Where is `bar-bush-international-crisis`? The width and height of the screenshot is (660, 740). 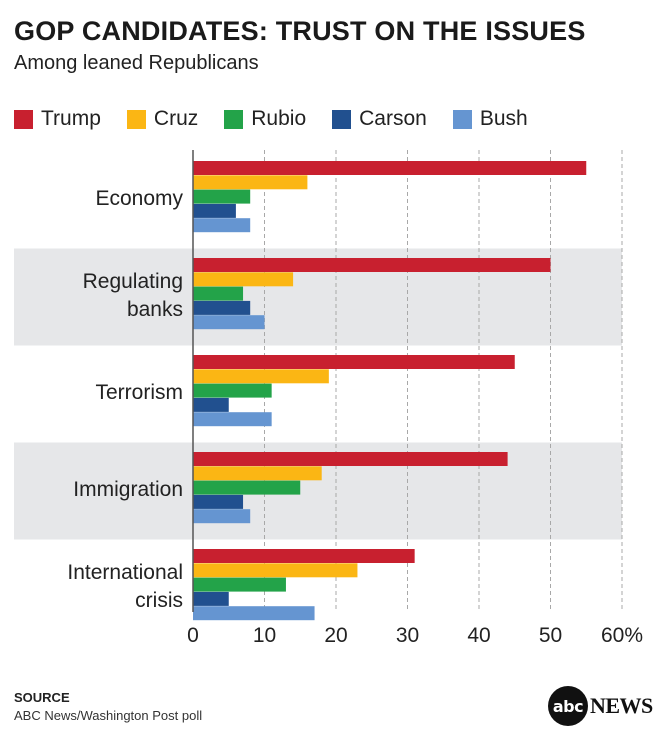 bar-bush-international-crisis is located at coordinates (254, 613).